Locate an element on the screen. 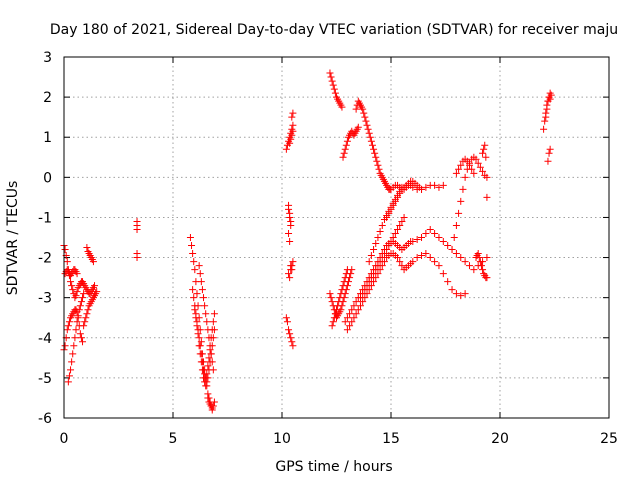  series-cluster-6h-e is located at coordinates (211, 403).